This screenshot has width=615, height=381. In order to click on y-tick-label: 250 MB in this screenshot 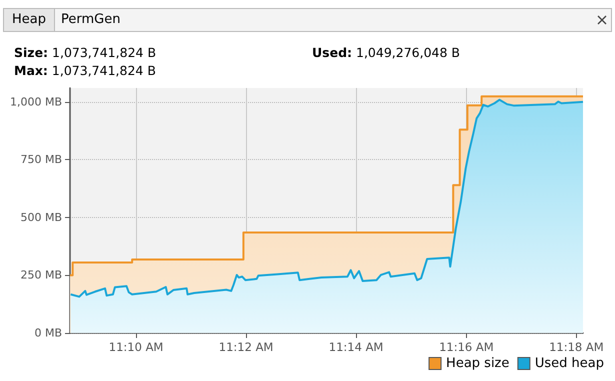, I will do `click(41, 275)`.